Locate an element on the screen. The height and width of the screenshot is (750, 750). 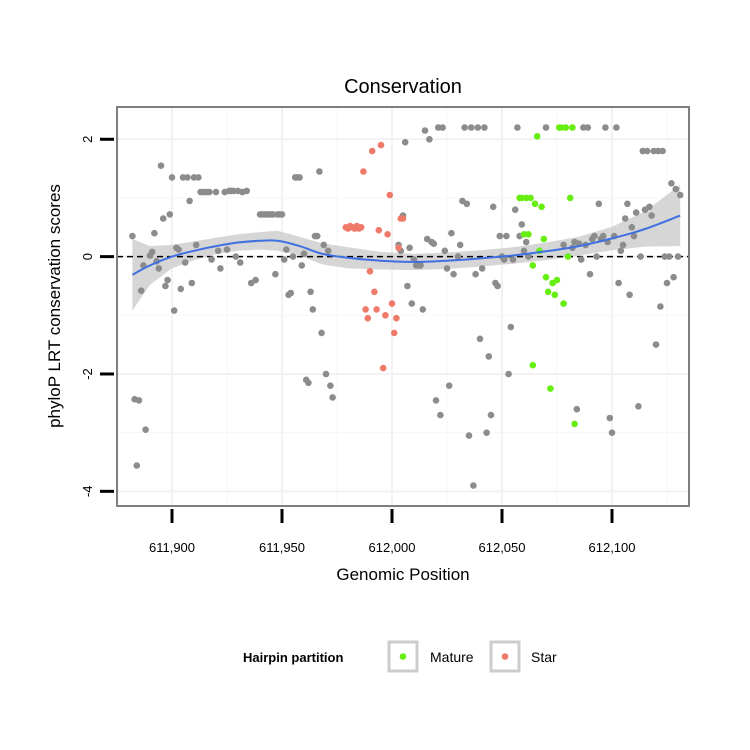
legend: Hairpin partition Mature Star is located at coordinates (400, 656).